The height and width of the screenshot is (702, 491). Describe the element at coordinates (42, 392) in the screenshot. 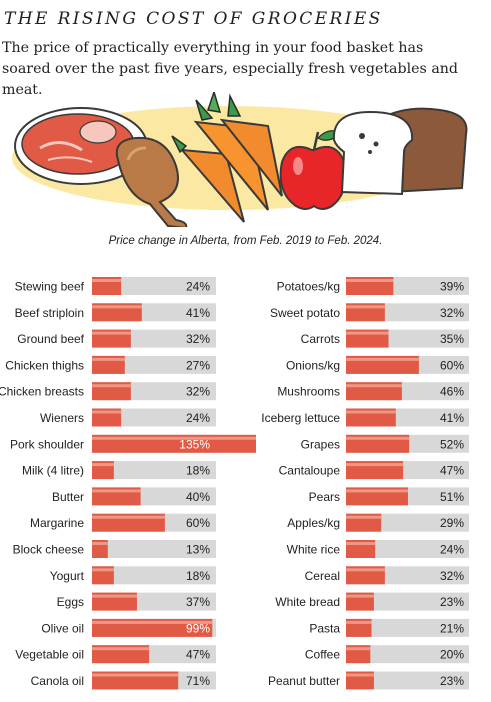

I see `category-label: Chicken breasts` at that location.